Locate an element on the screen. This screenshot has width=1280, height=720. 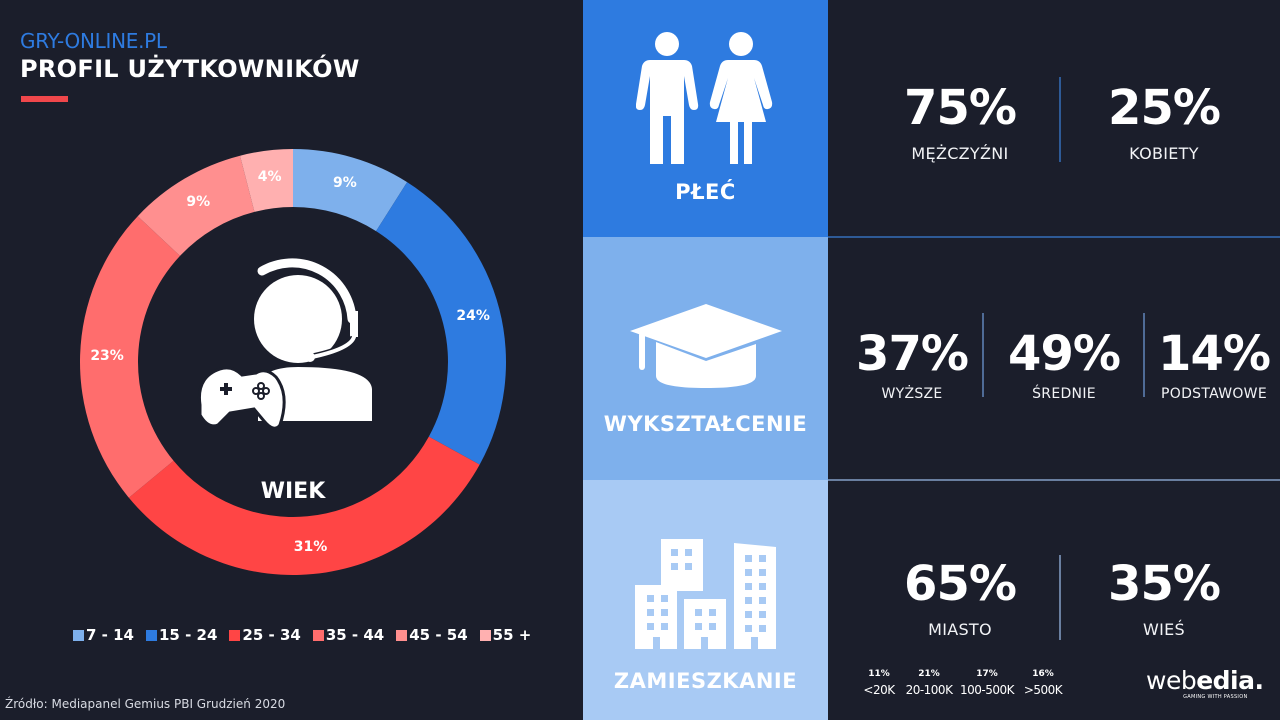
city-size-value: 17% is located at coordinates (987, 674).